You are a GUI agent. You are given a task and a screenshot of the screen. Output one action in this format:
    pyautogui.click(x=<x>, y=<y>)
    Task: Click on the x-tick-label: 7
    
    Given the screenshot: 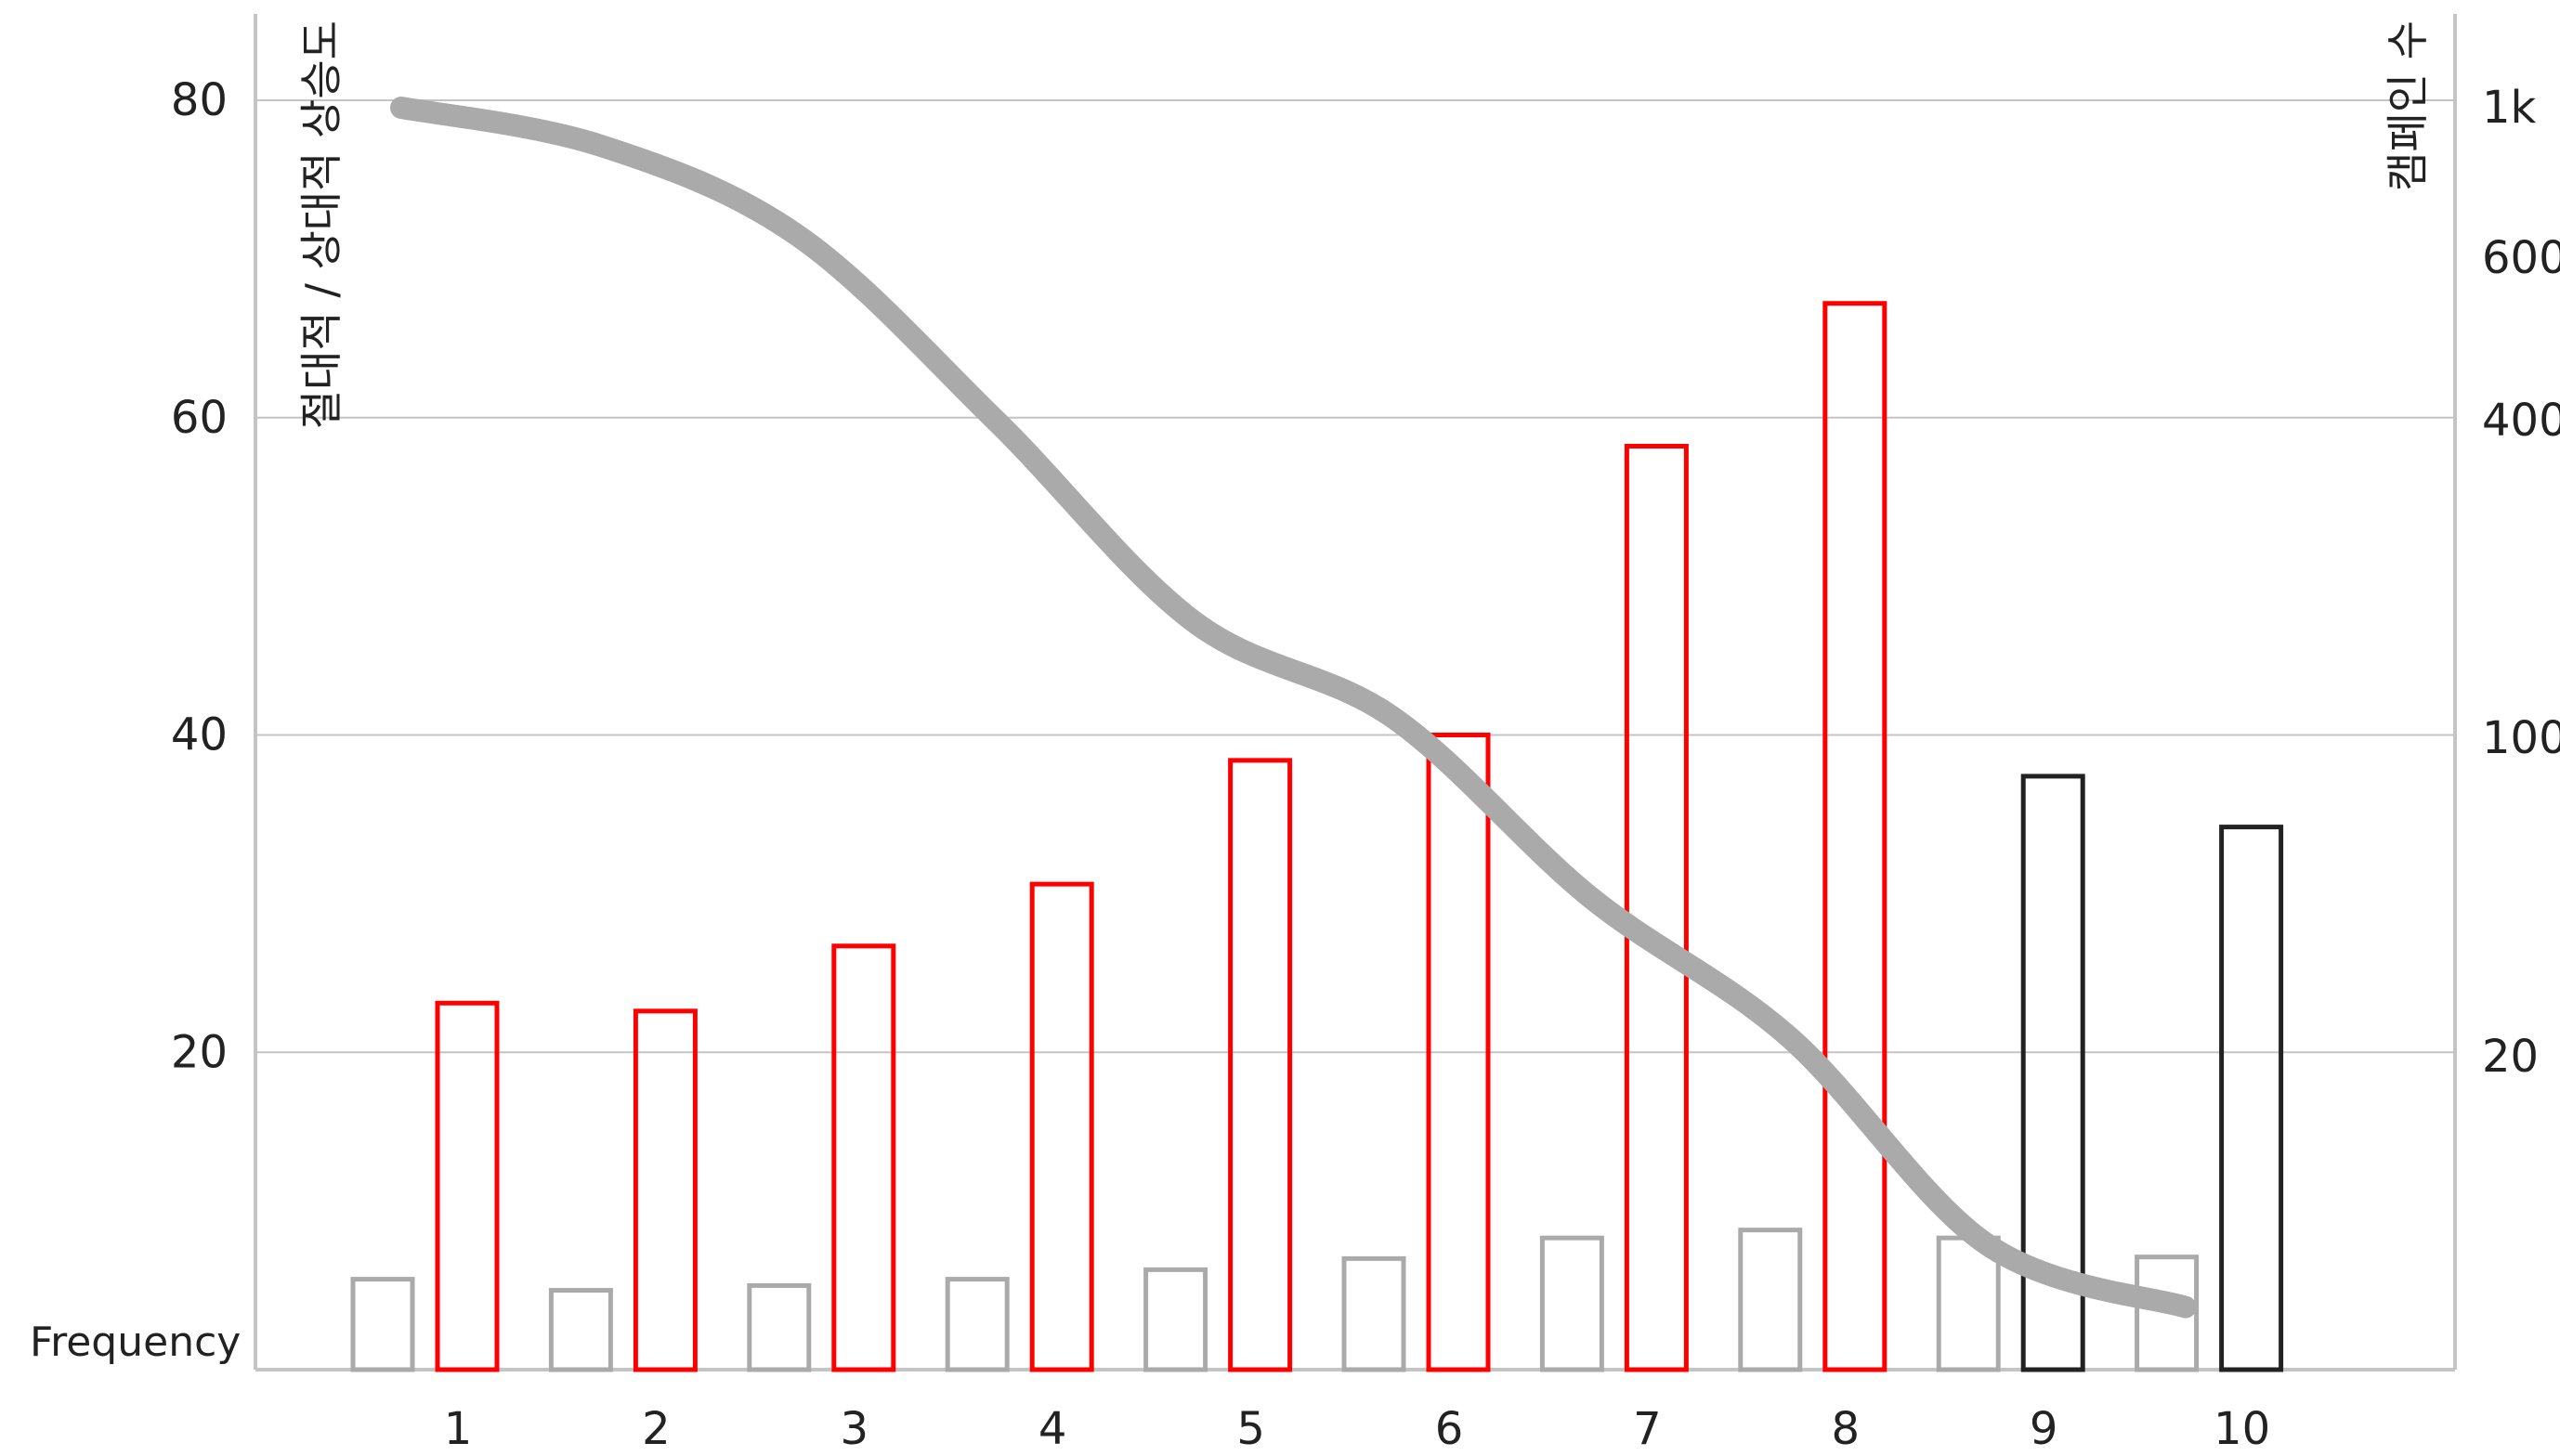 What is the action you would take?
    pyautogui.click(x=1648, y=1429)
    